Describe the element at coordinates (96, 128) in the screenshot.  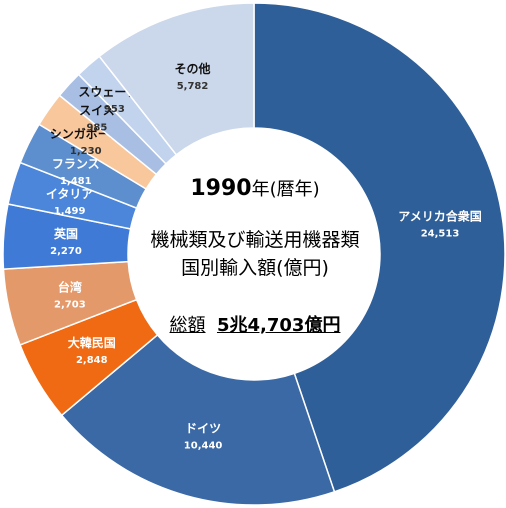
I see `slice-value-8: 985` at that location.